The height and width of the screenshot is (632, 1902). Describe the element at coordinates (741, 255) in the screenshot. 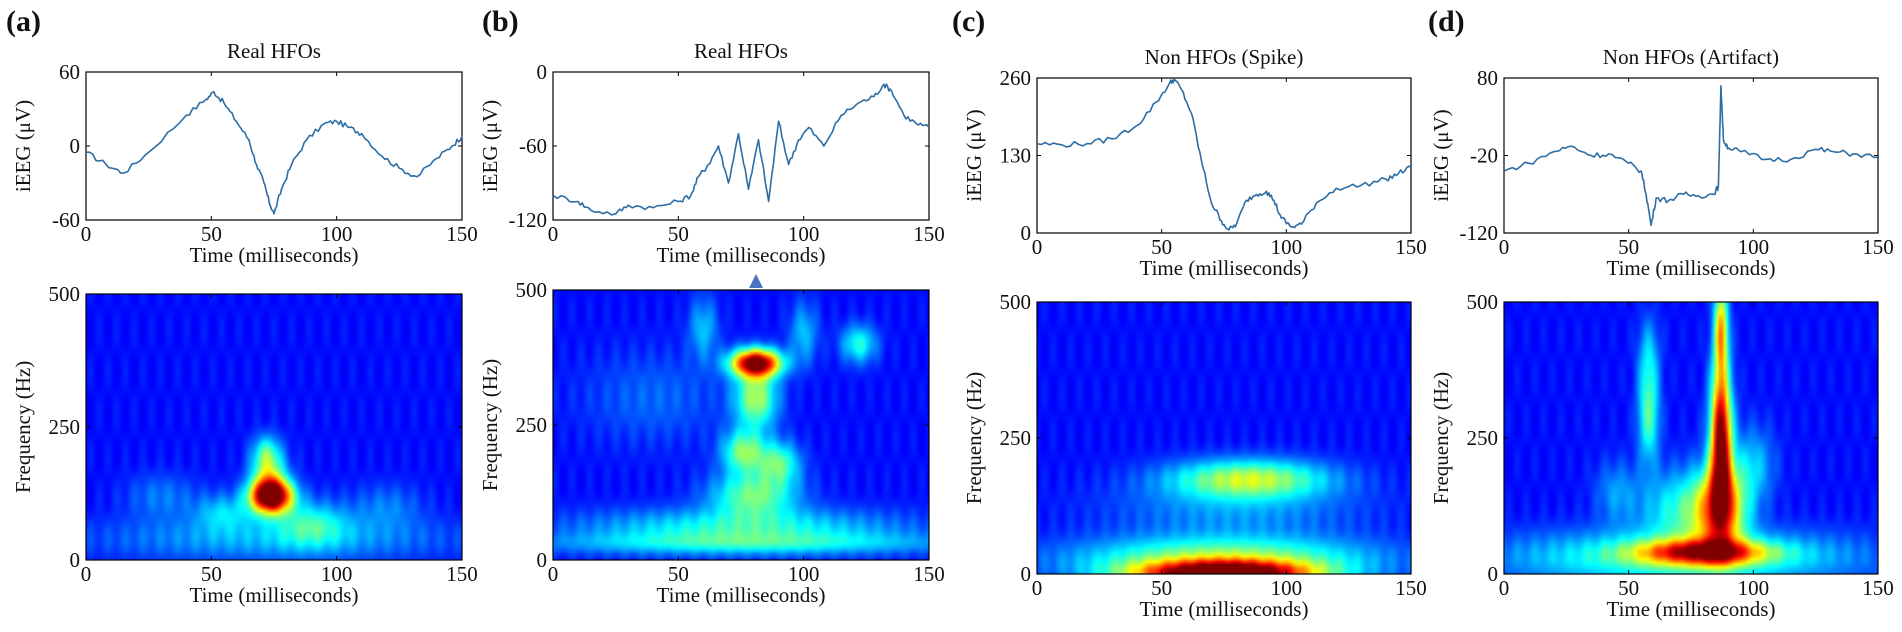

I see `panel-b-waveform-xlabel: Time (milliseconds)` at that location.